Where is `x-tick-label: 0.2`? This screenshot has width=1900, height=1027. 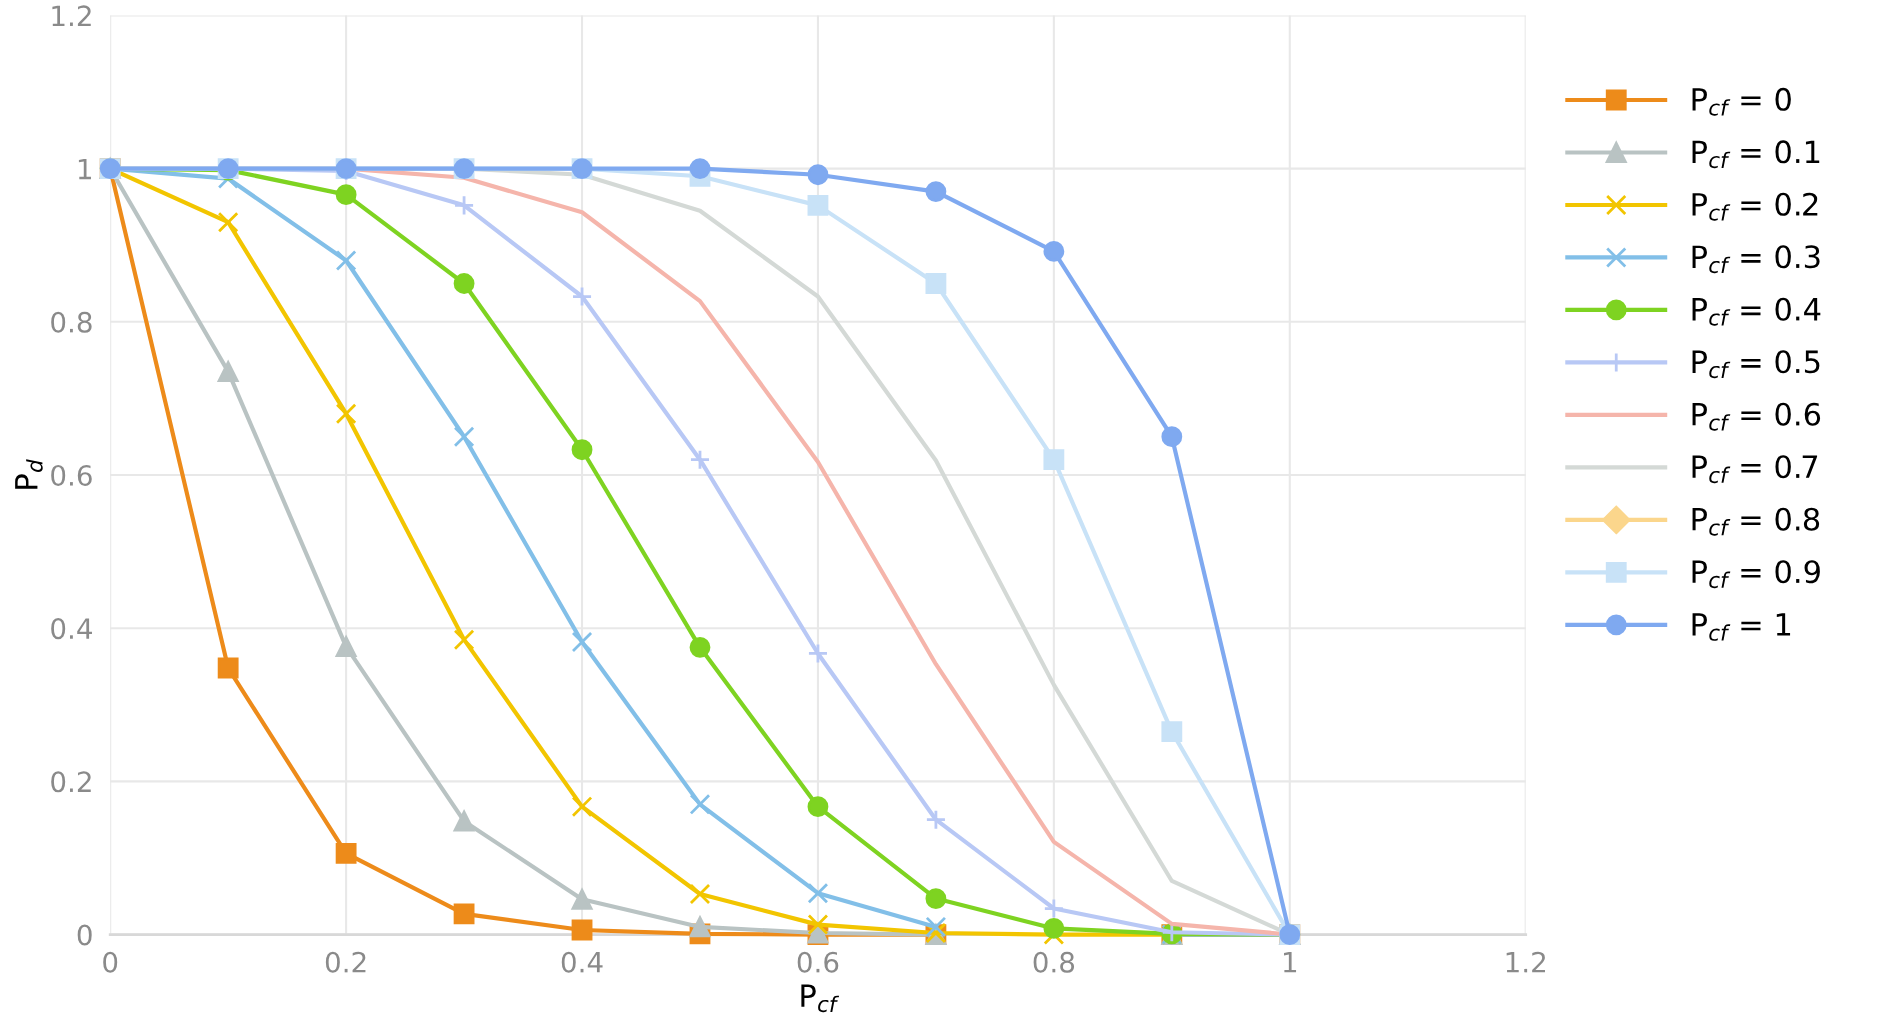 x-tick-label: 0.2 is located at coordinates (345, 962).